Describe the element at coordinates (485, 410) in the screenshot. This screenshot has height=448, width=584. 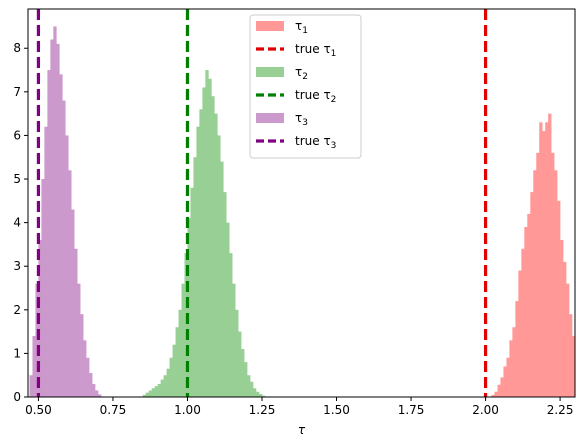
I see `x-tick-label: 2.00` at that location.